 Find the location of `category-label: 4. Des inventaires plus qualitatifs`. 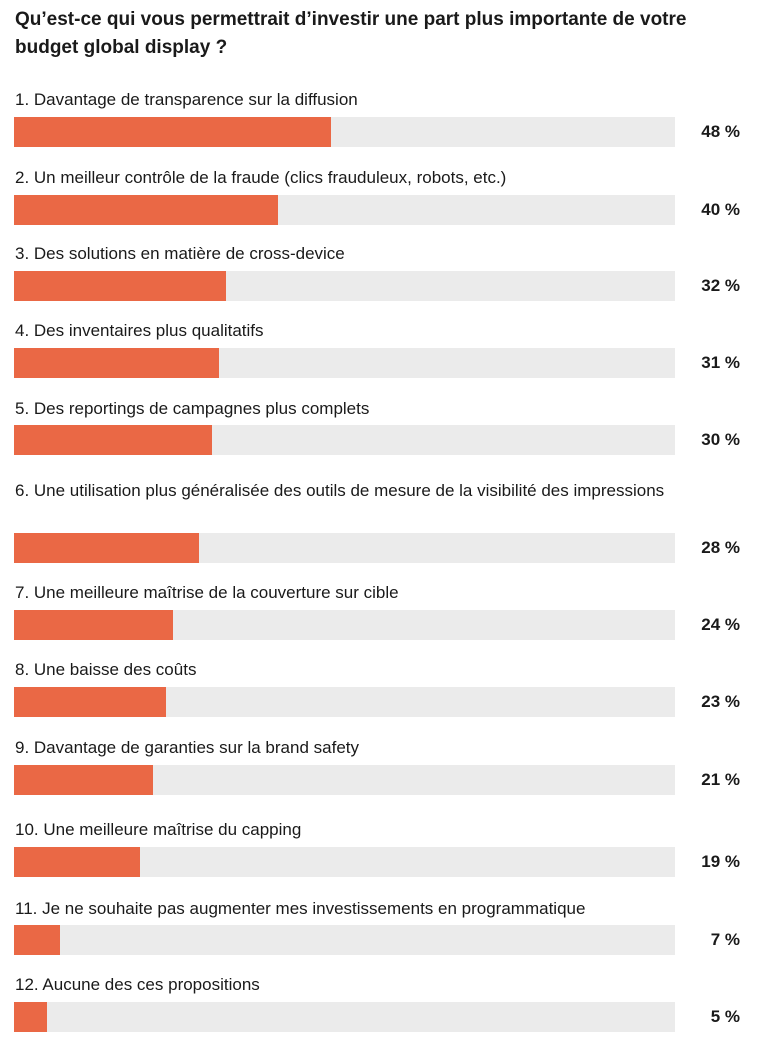

category-label: 4. Des inventaires plus qualitatifs is located at coordinates (139, 330).